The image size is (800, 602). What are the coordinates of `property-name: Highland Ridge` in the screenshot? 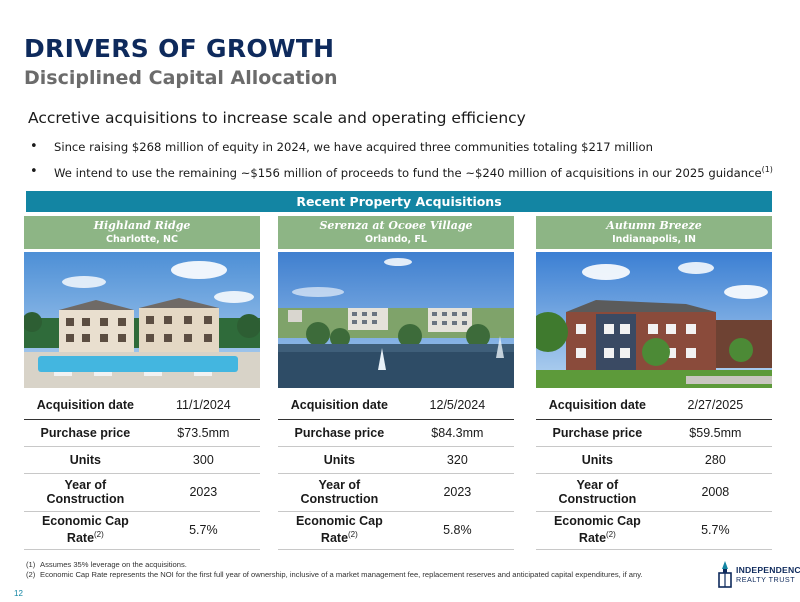 It's located at (142, 225).